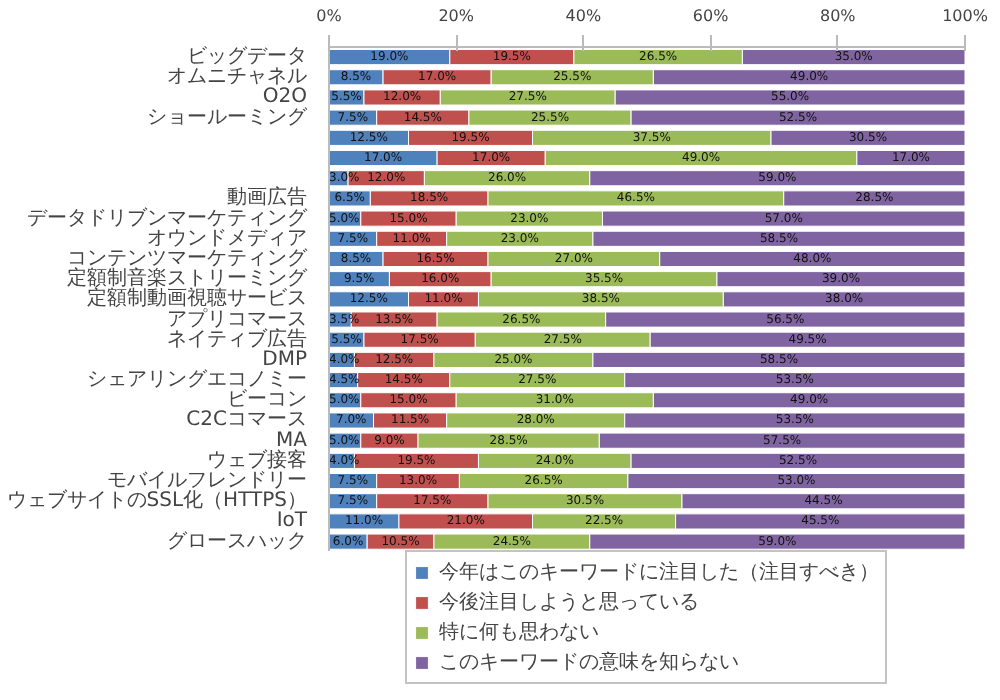  What do you see at coordinates (965, 16) in the screenshot?
I see `x-tick-label: 100%` at bounding box center [965, 16].